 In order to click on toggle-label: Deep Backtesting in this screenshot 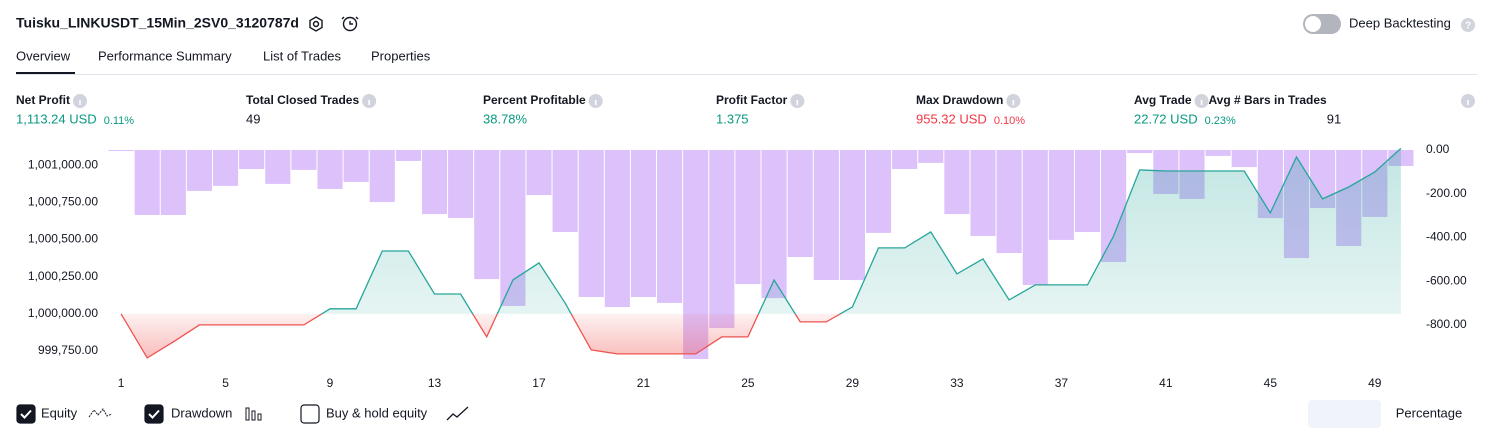, I will do `click(1400, 22)`.